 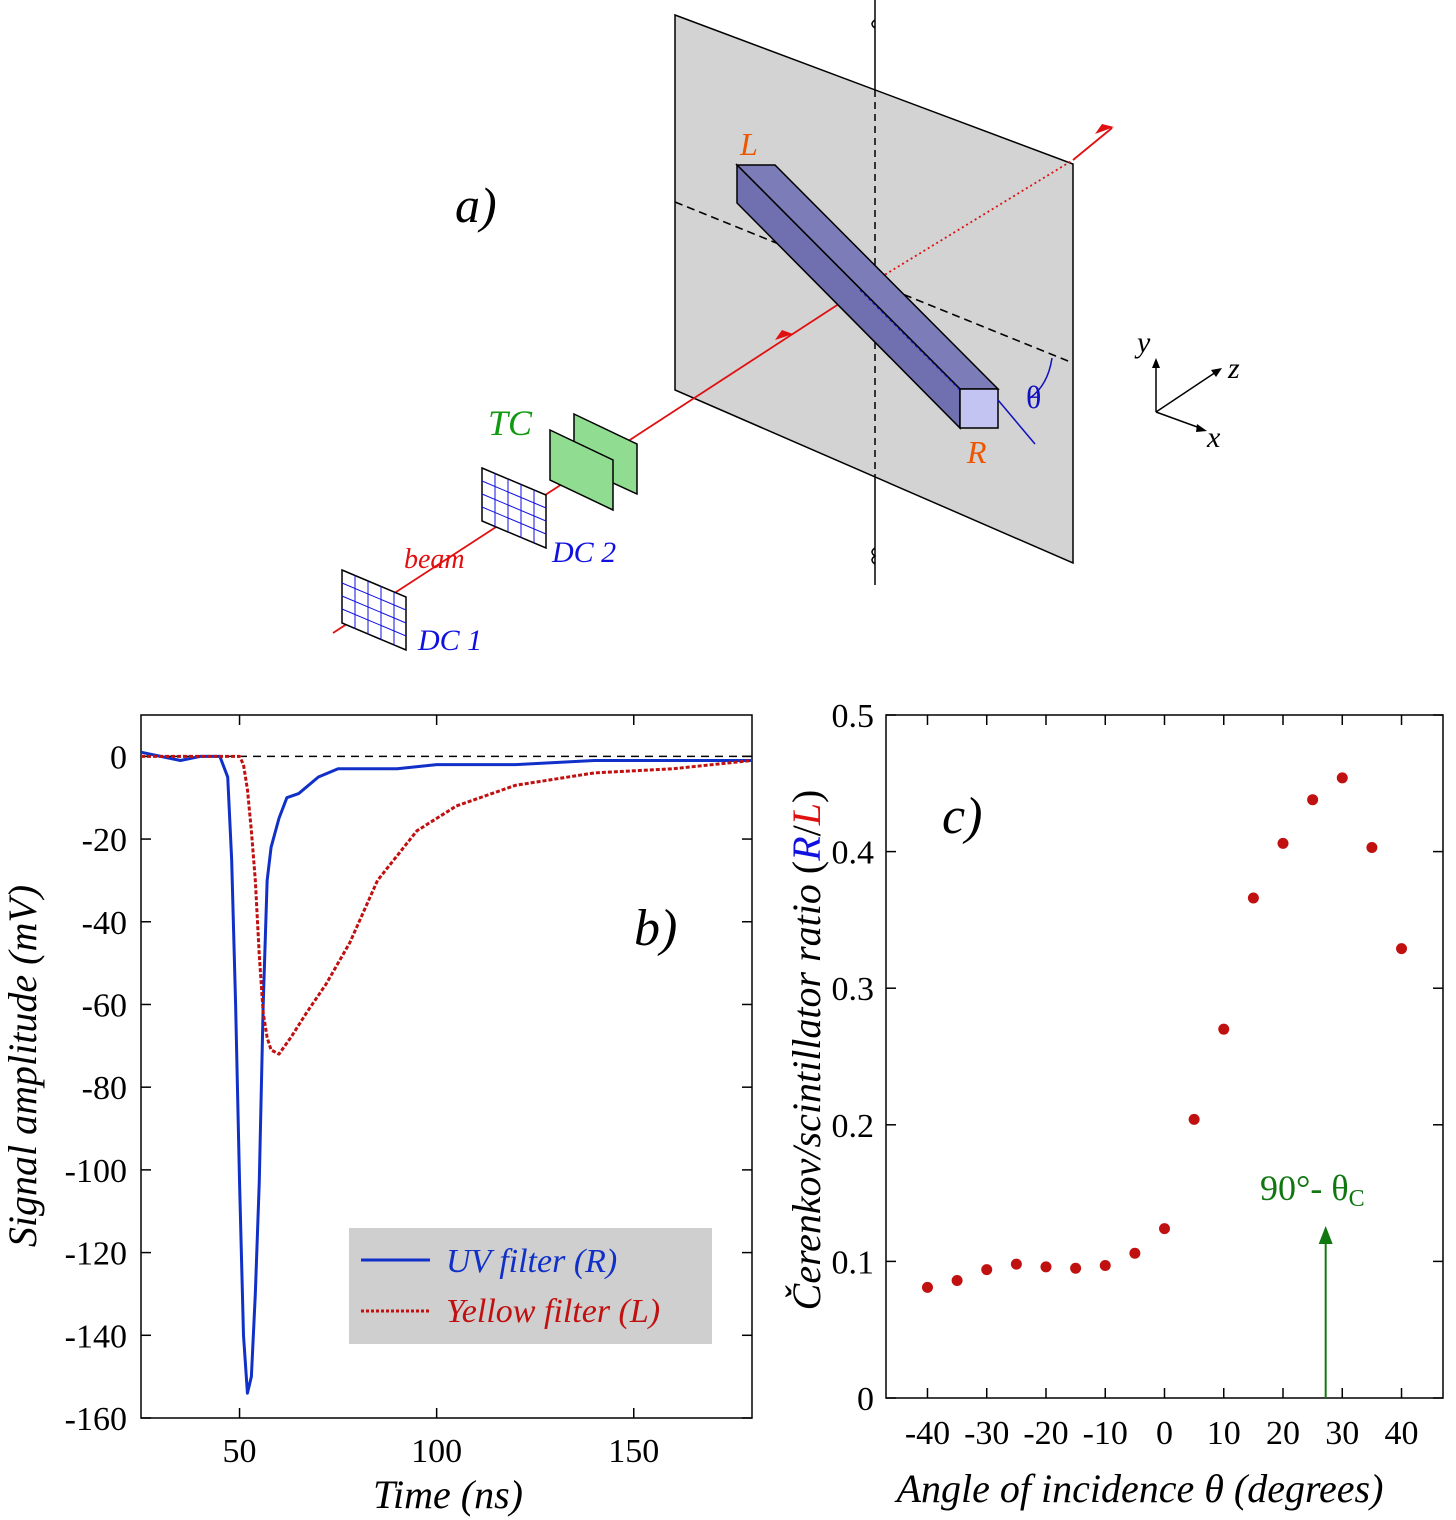 What do you see at coordinates (979, 408) in the screenshot?
I see `bar-end-face-R` at bounding box center [979, 408].